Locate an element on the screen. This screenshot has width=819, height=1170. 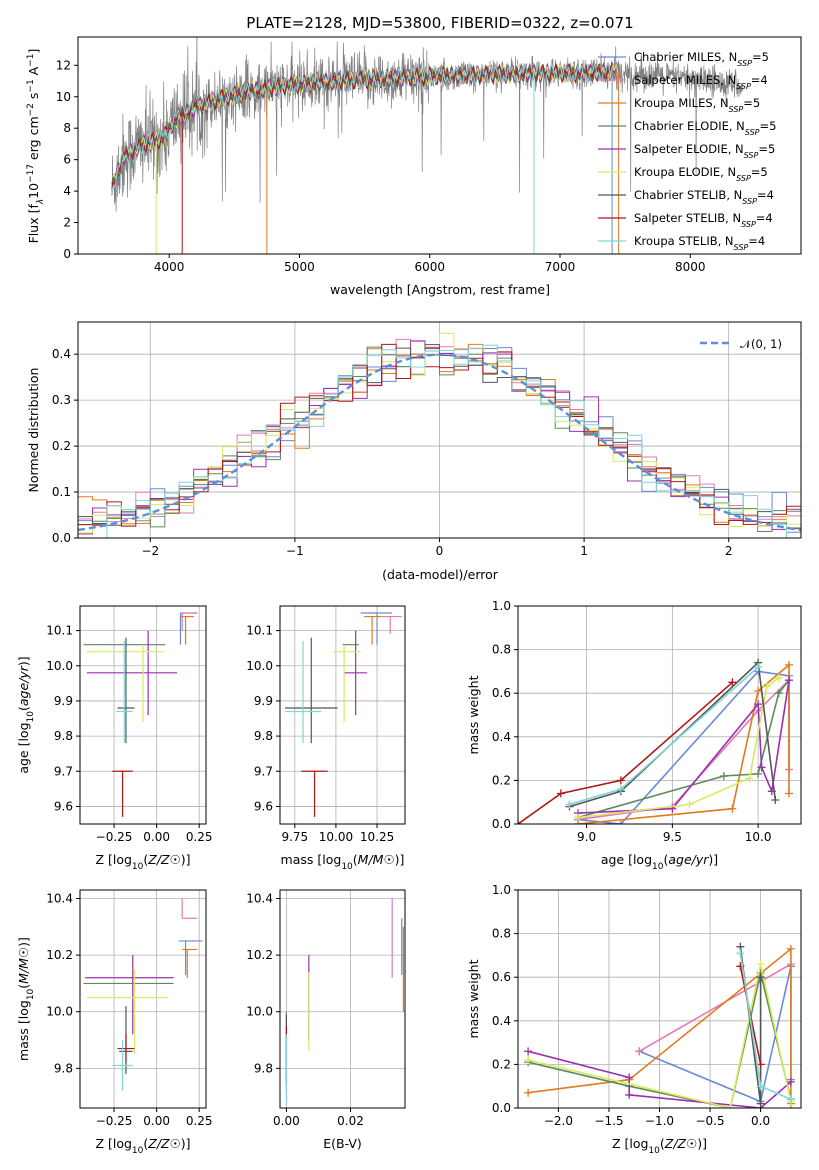
weight-line-Salpeter STELIB, N_SSP=4 is located at coordinates (625, 752).